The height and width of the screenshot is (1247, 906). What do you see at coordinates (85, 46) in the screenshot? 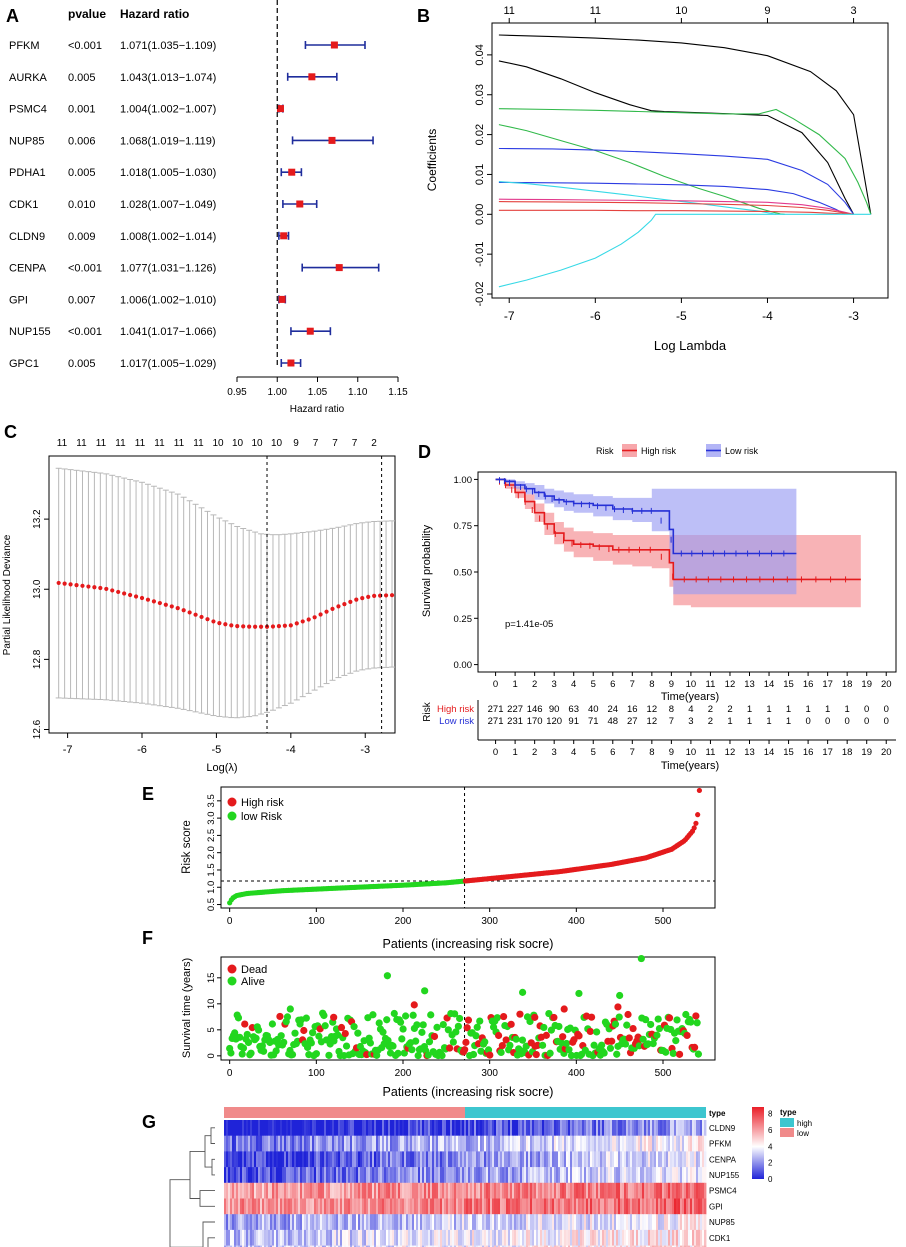
I see `pvalue-label: <0.001` at bounding box center [85, 46].